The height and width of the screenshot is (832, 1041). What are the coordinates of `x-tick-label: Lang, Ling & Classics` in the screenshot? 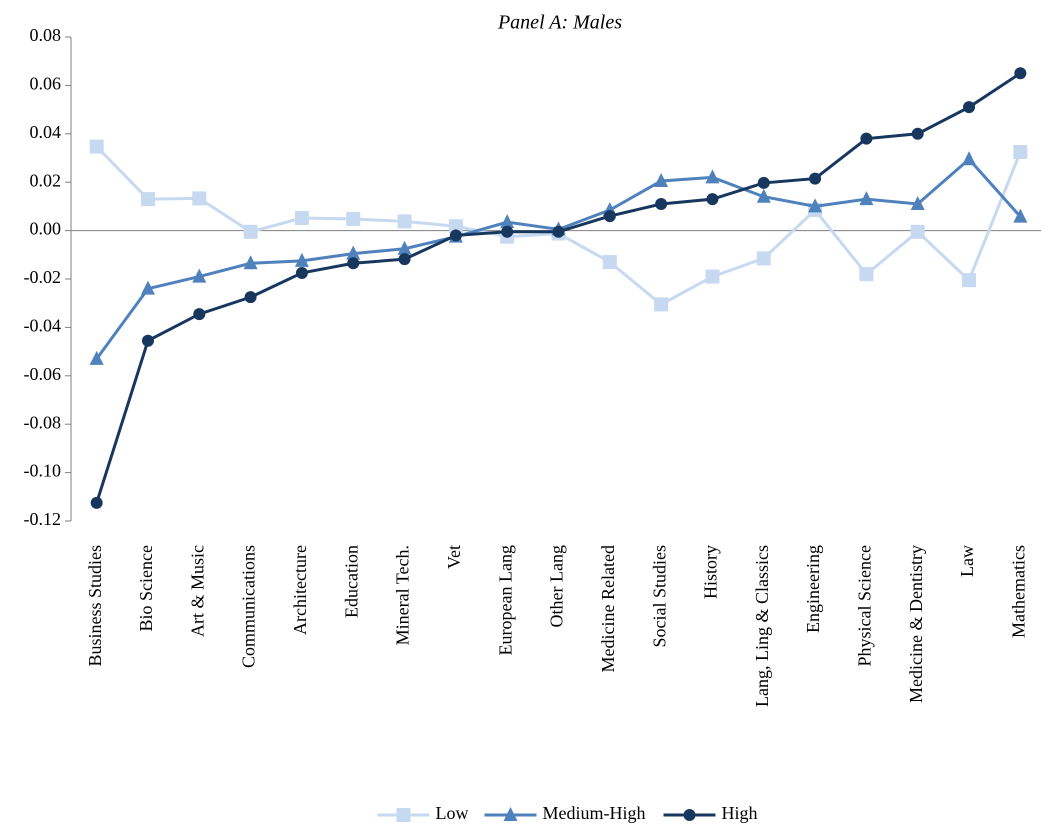 It's located at (762, 626).